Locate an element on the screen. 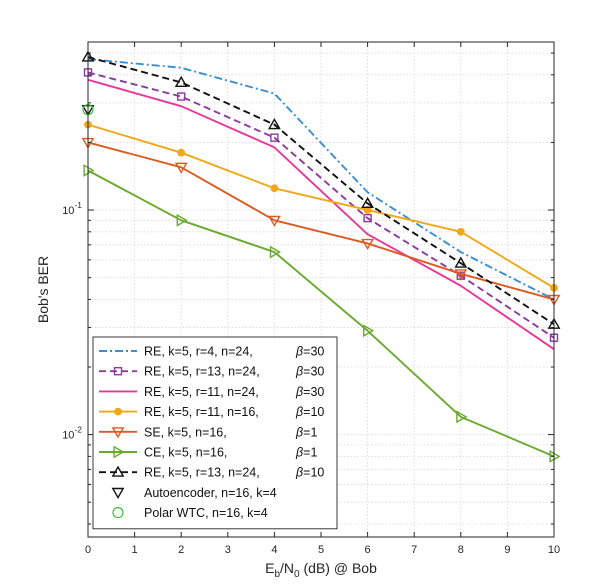  x-tick-label: 8 is located at coordinates (461, 550).